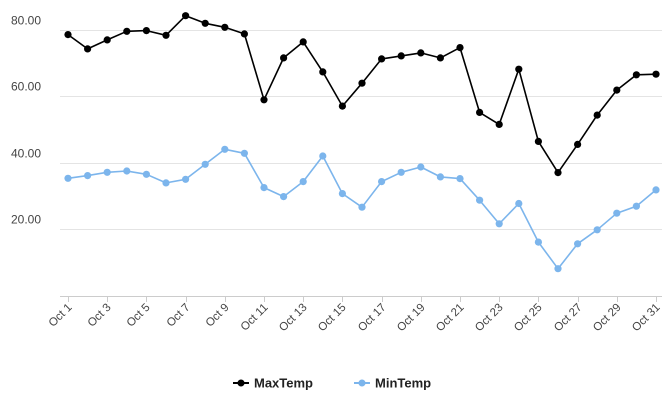 The image size is (662, 394). I want to click on legend-label-mintemp: MinTemp, so click(403, 383).